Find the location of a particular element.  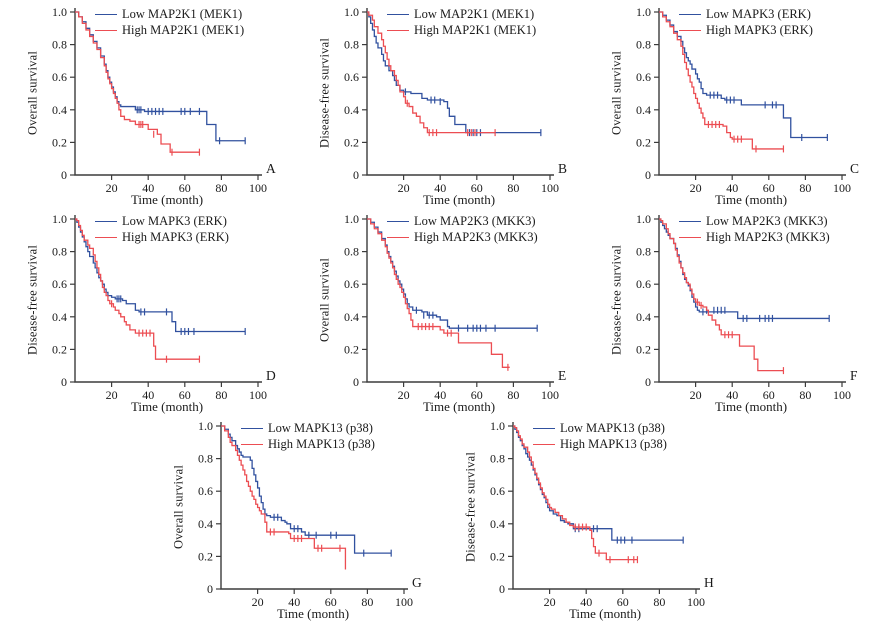

panel-letter: E is located at coordinates (562, 375).